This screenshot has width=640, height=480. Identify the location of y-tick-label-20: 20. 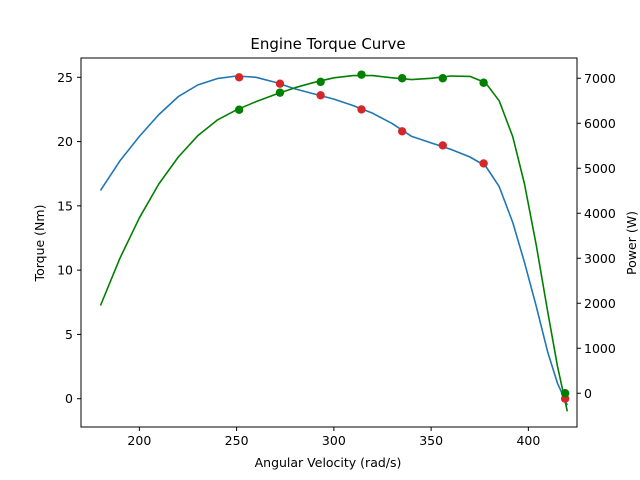
(65, 141).